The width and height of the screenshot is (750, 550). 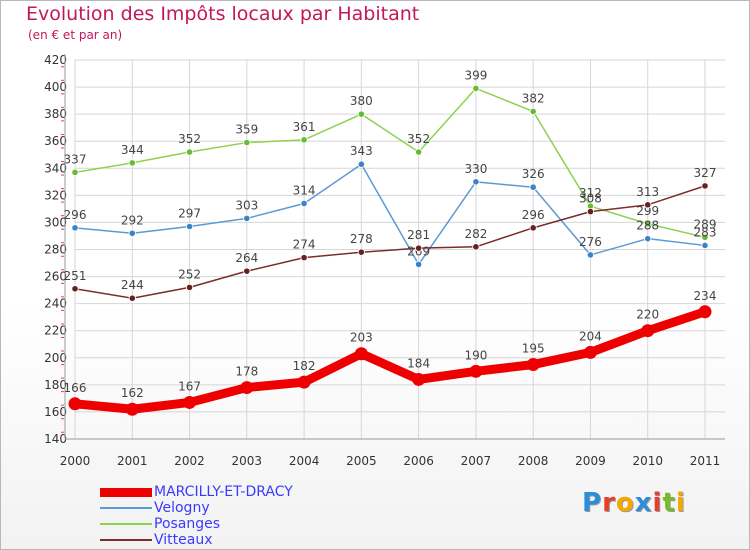 What do you see at coordinates (705, 224) in the screenshot?
I see `data-label: 289` at bounding box center [705, 224].